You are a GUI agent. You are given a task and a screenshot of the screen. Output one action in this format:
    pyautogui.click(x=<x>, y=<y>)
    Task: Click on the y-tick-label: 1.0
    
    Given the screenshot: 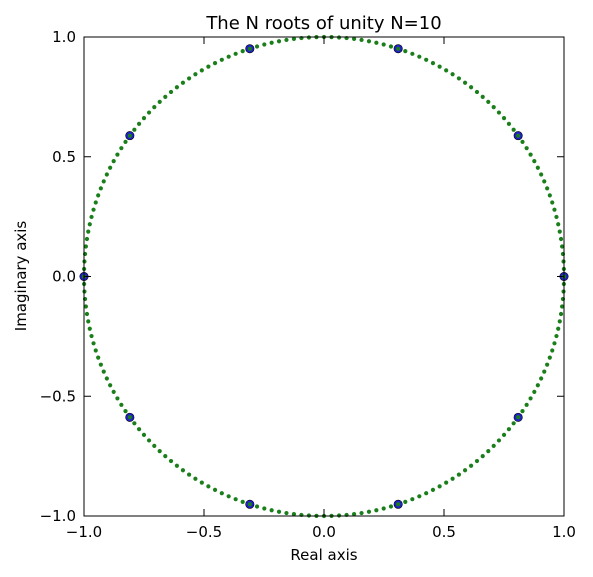 What is the action you would take?
    pyautogui.click(x=64, y=37)
    